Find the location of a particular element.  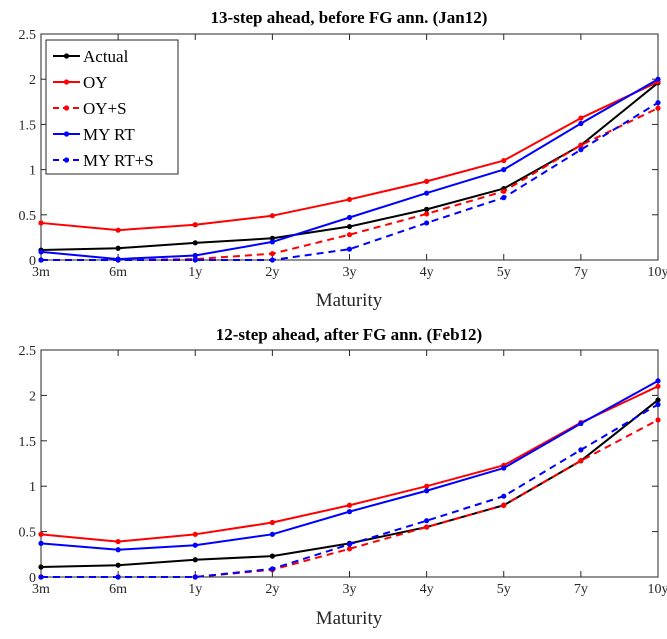

y-tick-label: 2.5 is located at coordinates (28, 35).